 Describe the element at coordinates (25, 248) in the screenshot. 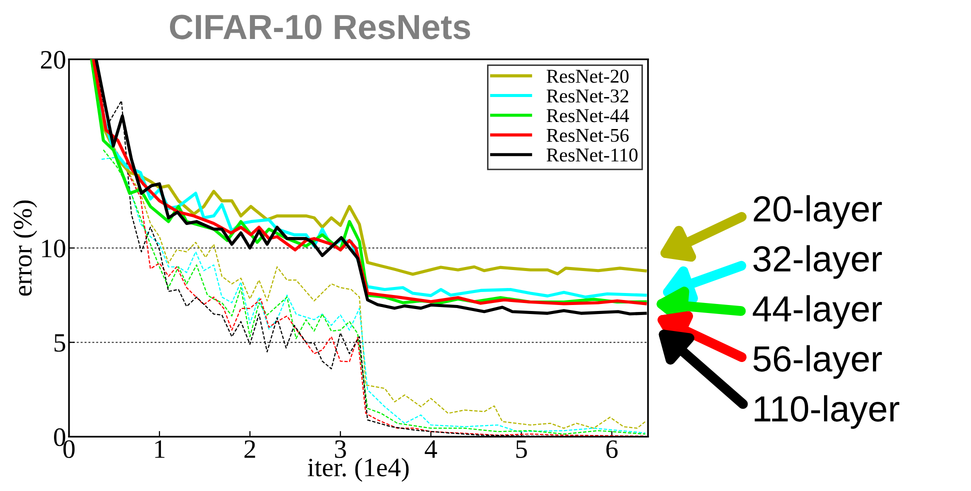

I see `y-axis-title: error (%)` at that location.